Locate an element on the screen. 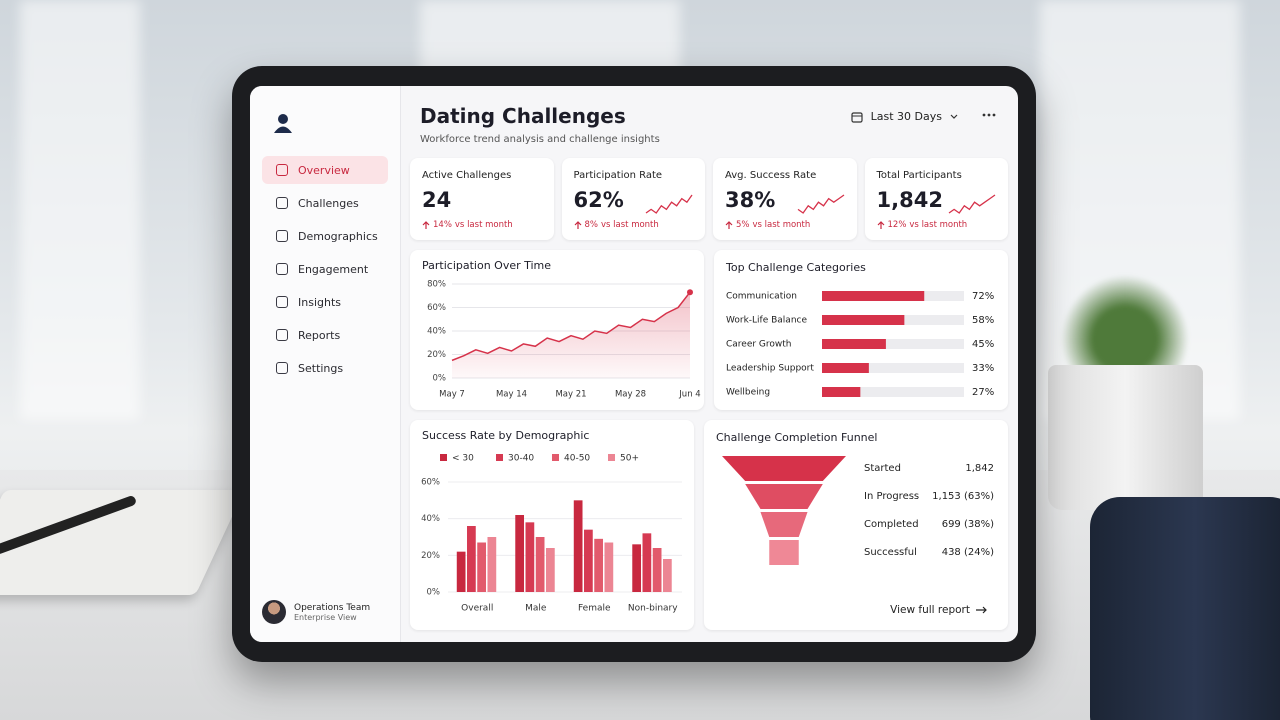 The height and width of the screenshot is (720, 1280). y-tick-label: 40% is located at coordinates (436, 332).